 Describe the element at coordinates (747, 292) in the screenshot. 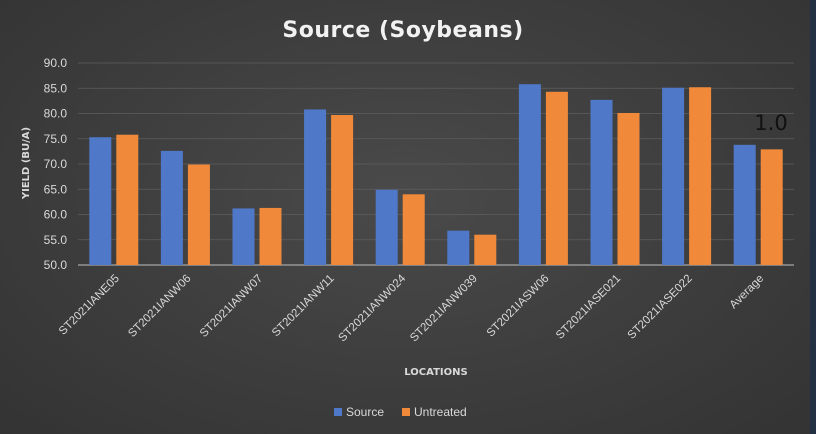

I see `x-category-label: Average` at that location.